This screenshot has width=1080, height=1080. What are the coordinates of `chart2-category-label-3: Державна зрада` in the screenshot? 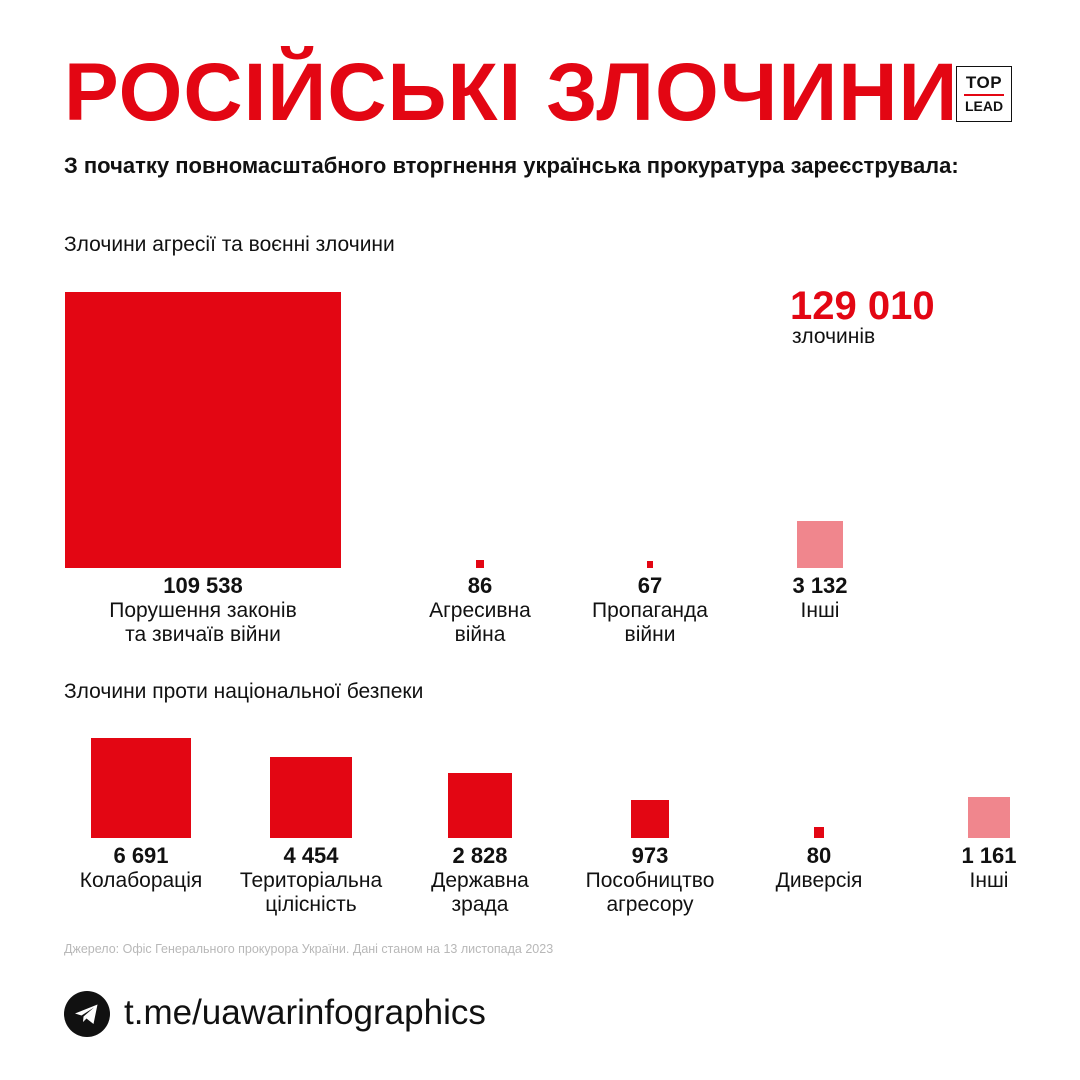 It's located at (480, 893).